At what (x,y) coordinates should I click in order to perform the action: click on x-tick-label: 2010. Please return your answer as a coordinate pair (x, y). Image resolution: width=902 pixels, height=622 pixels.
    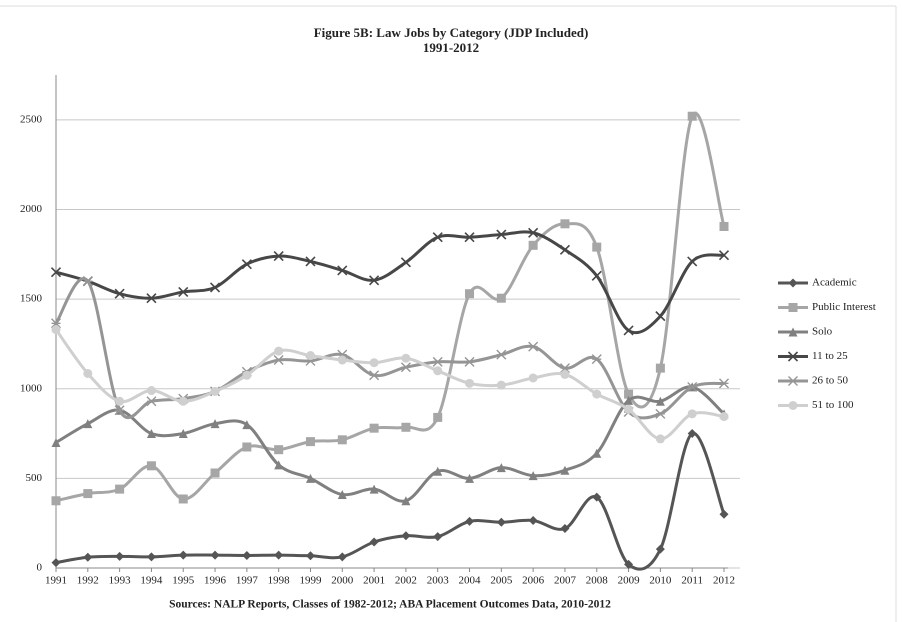
    Looking at the image, I should click on (660, 581).